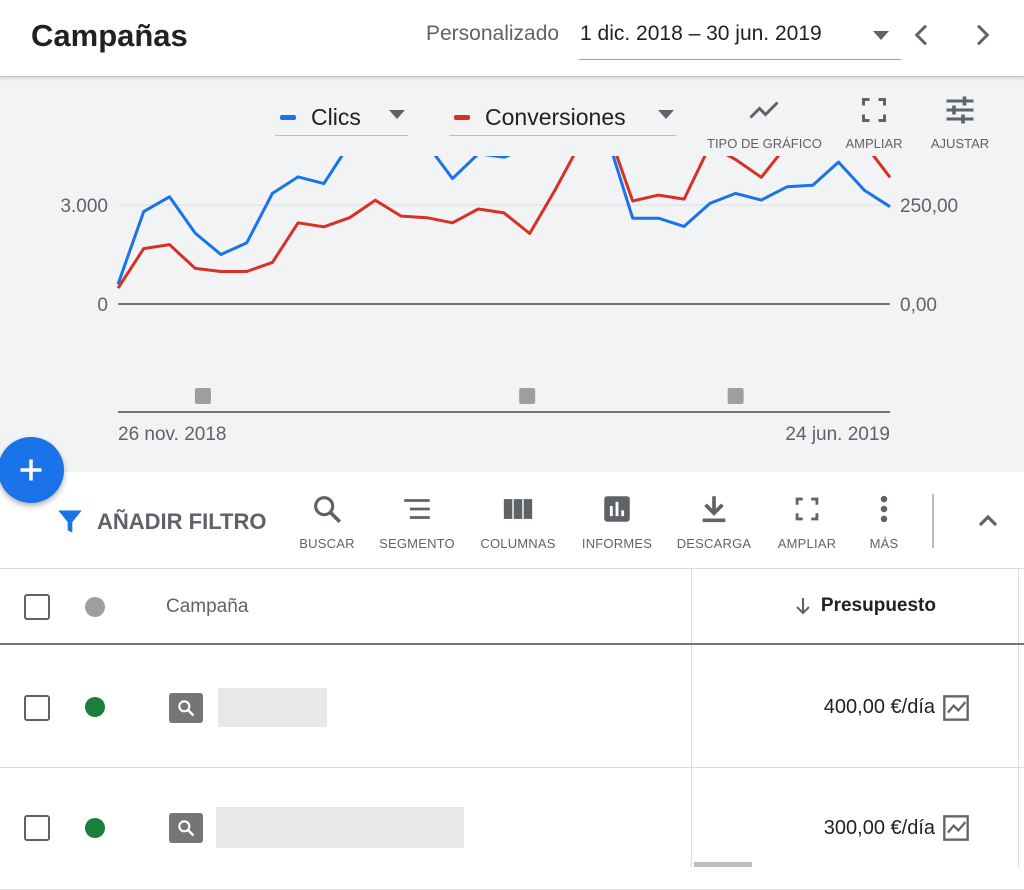 This screenshot has height=890, width=1024. What do you see at coordinates (918, 305) in the screenshot?
I see `y-right-tick-label: 0,00` at bounding box center [918, 305].